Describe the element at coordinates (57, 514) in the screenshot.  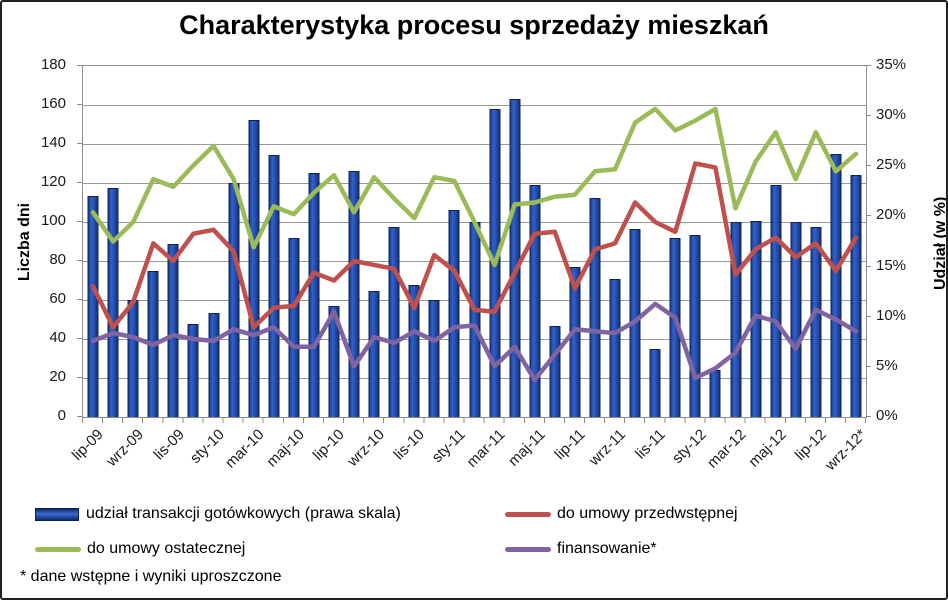
I see `legend-bar-swatch` at that location.